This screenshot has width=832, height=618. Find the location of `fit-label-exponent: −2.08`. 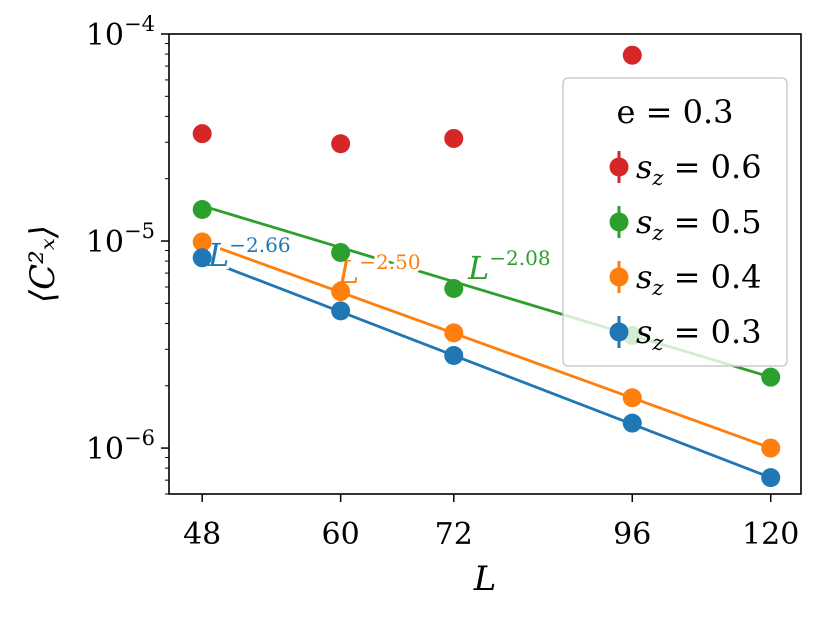

fit-label-exponent: −2.08 is located at coordinates (519, 258).